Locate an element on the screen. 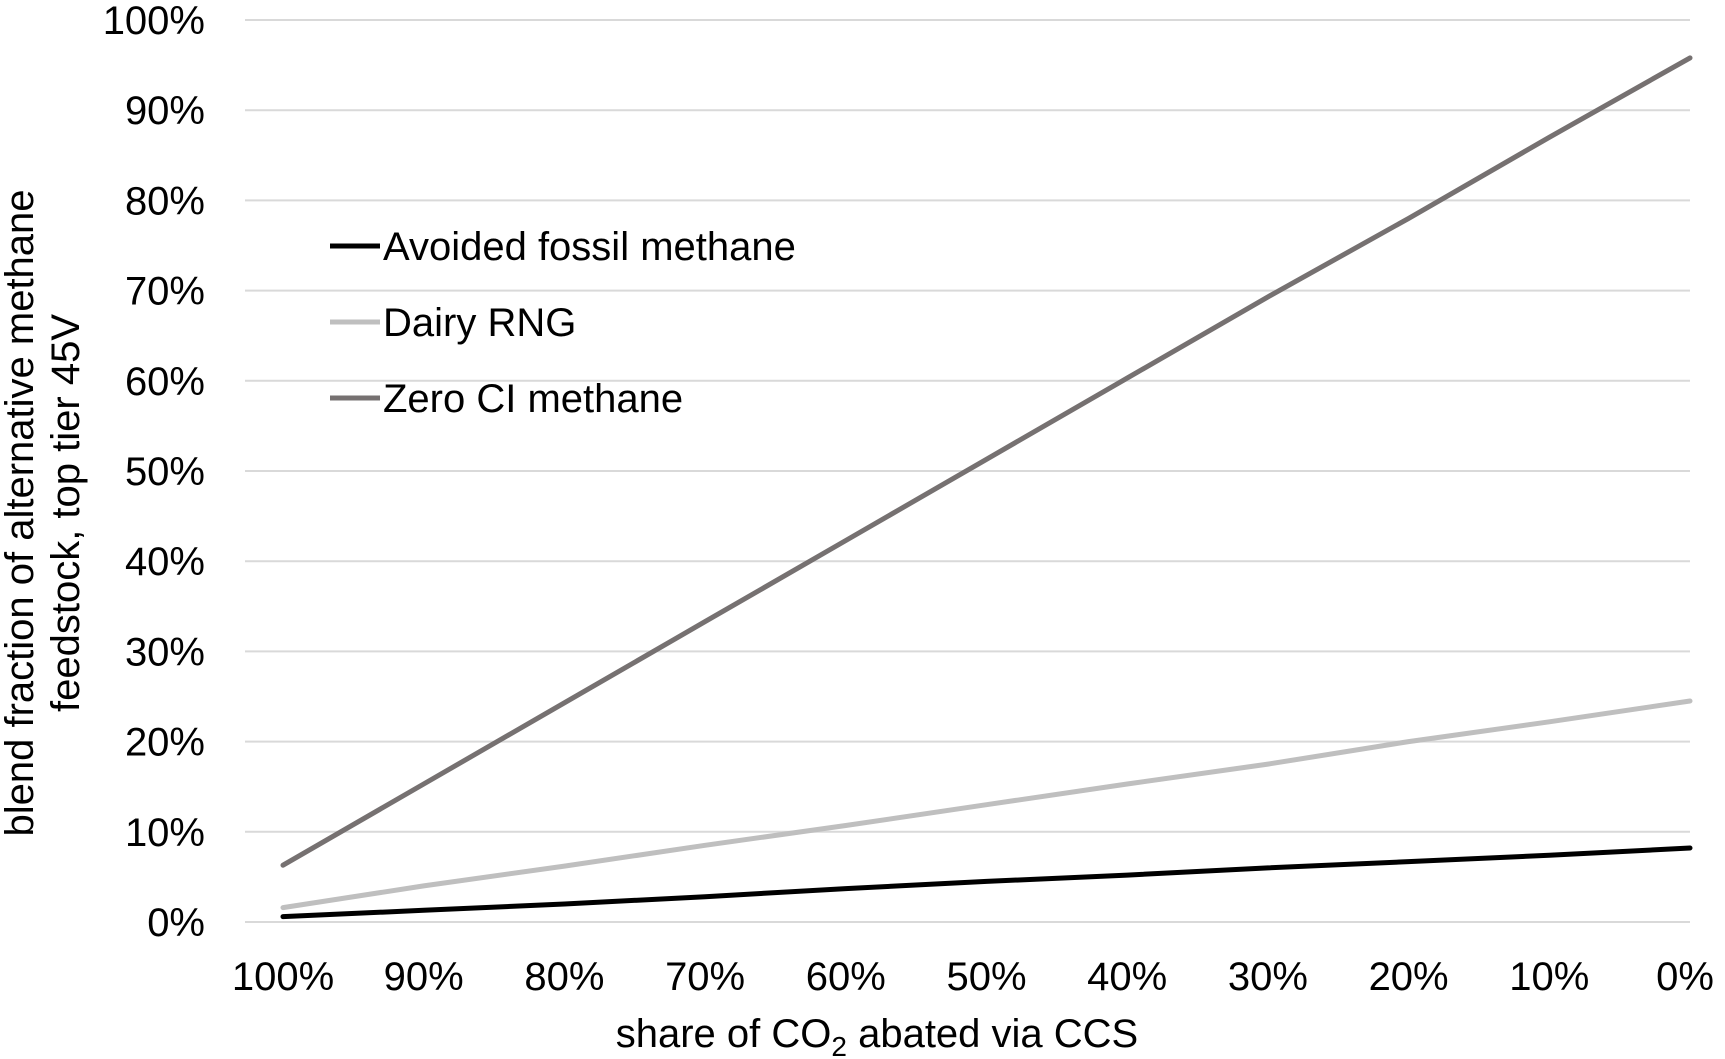  x-tick-label: 70% is located at coordinates (705, 977).